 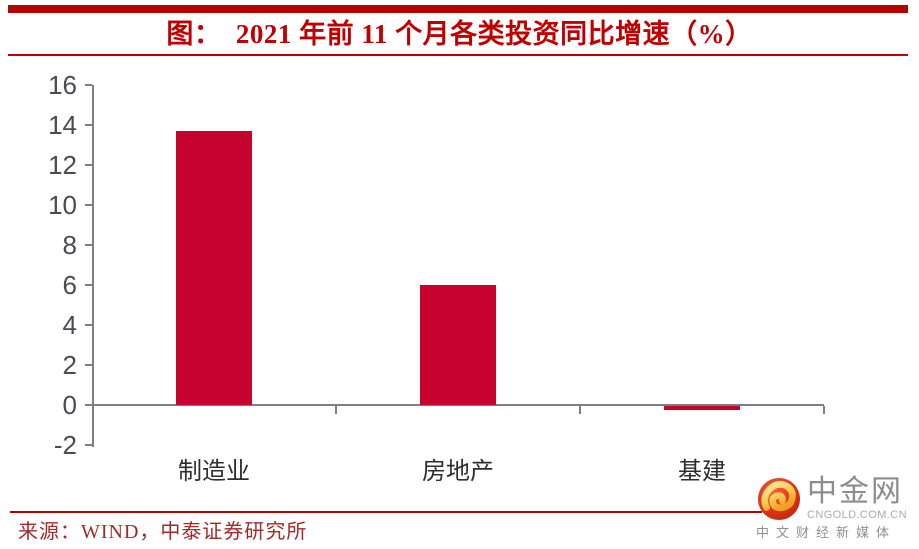 I want to click on y-axis-tick-label: 2, so click(x=69, y=365).